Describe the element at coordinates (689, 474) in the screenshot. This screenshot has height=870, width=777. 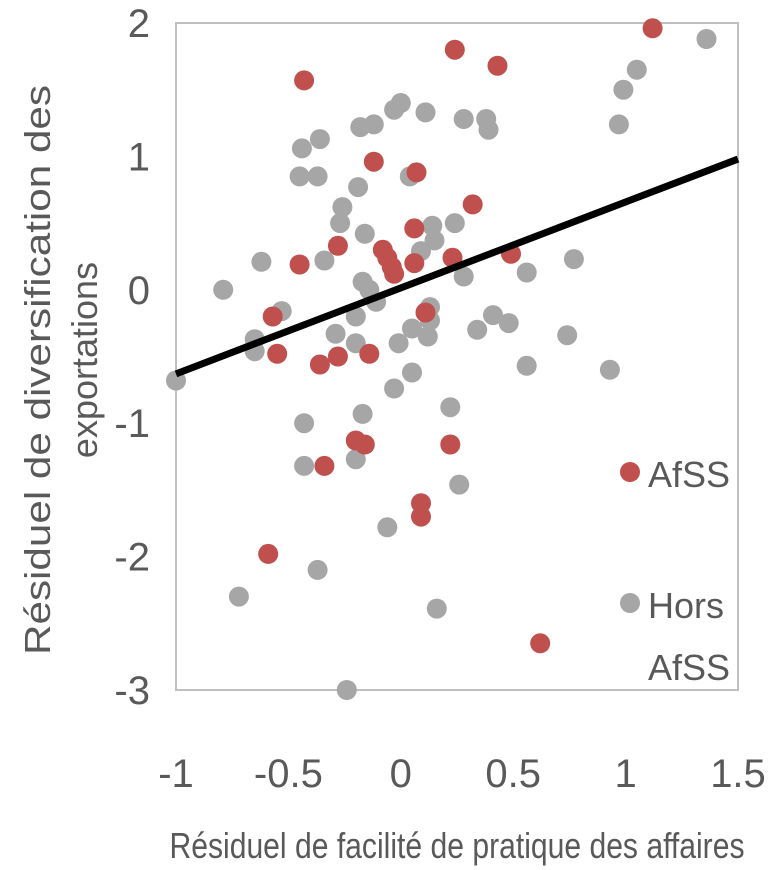
I see `legend-label-afss: AfSS` at that location.